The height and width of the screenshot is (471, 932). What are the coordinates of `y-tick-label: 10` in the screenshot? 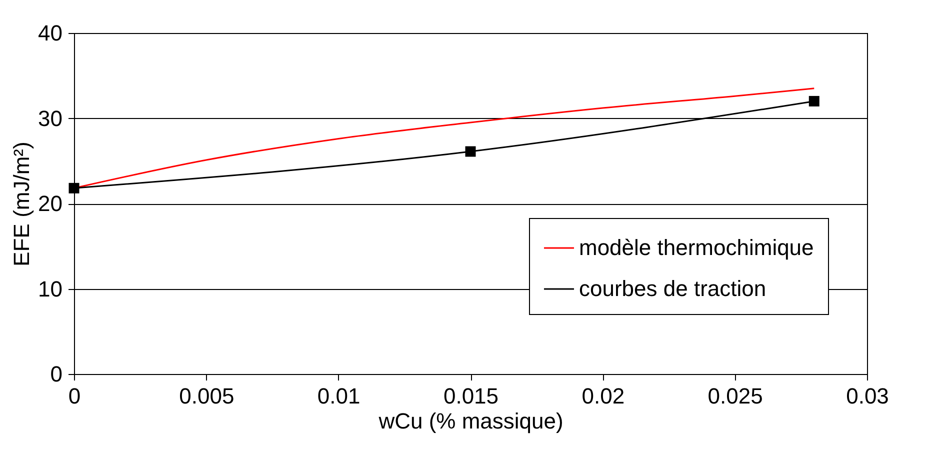 It's located at (50, 289).